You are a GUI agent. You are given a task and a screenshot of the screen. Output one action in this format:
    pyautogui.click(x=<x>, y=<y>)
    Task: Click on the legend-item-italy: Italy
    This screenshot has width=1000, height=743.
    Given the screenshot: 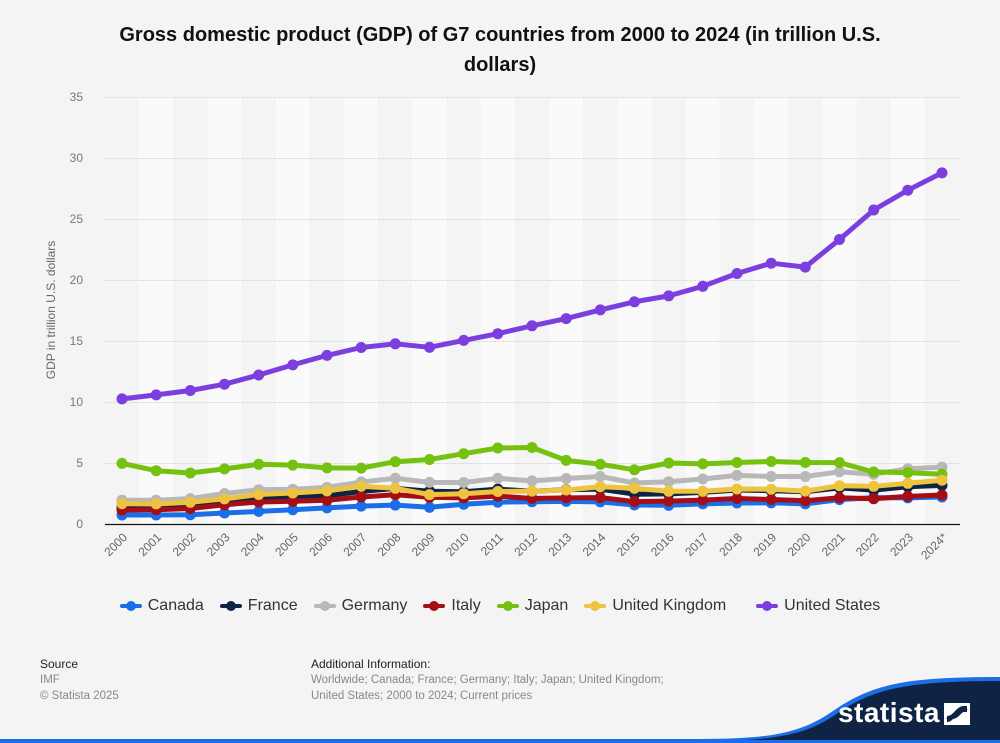 What is the action you would take?
    pyautogui.click(x=452, y=606)
    